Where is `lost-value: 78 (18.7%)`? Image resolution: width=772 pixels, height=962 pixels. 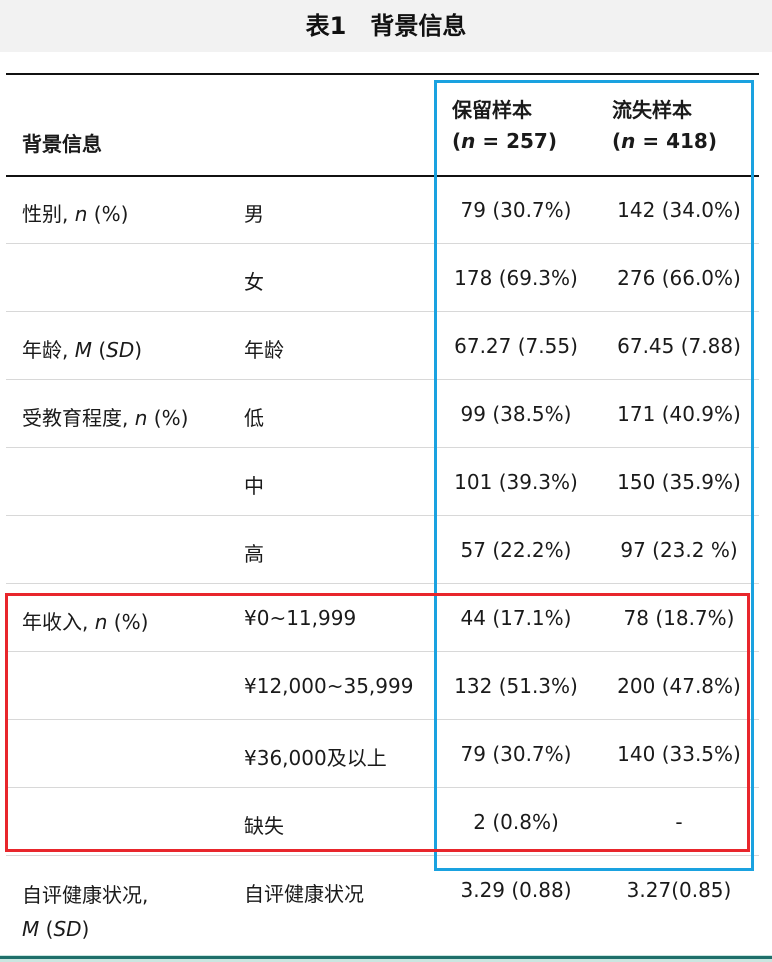
lost-value: 78 (18.7%) is located at coordinates (679, 618).